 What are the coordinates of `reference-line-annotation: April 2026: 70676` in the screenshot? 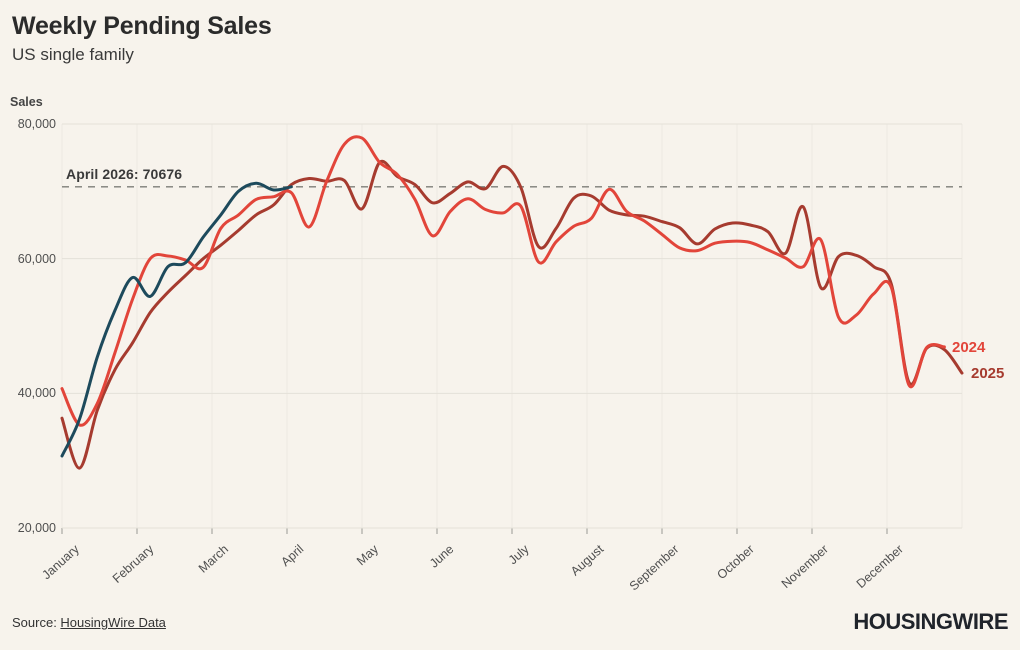 It's located at (124, 174).